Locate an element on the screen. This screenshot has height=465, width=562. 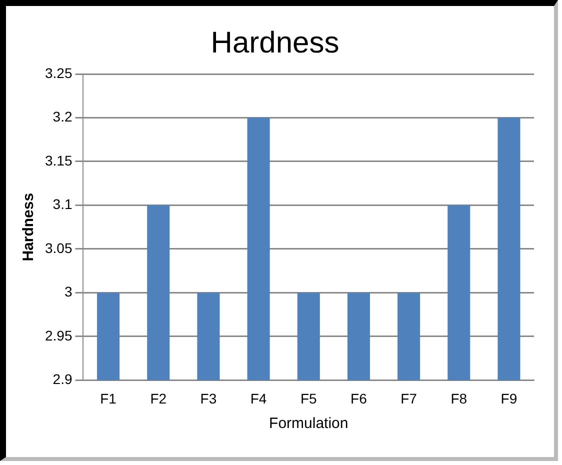
x-axis-title: Formulation is located at coordinates (308, 423).